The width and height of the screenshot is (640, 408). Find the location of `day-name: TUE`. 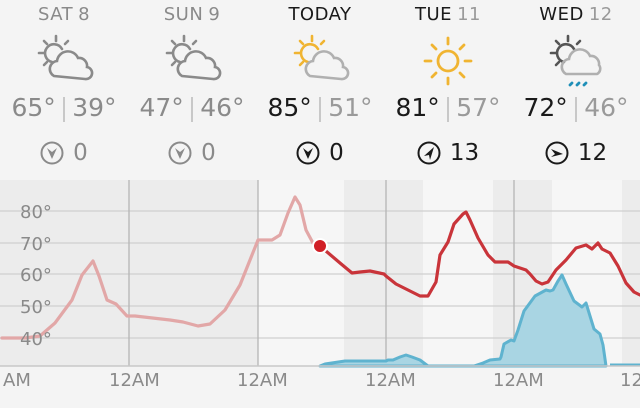

day-name: TUE is located at coordinates (434, 14).